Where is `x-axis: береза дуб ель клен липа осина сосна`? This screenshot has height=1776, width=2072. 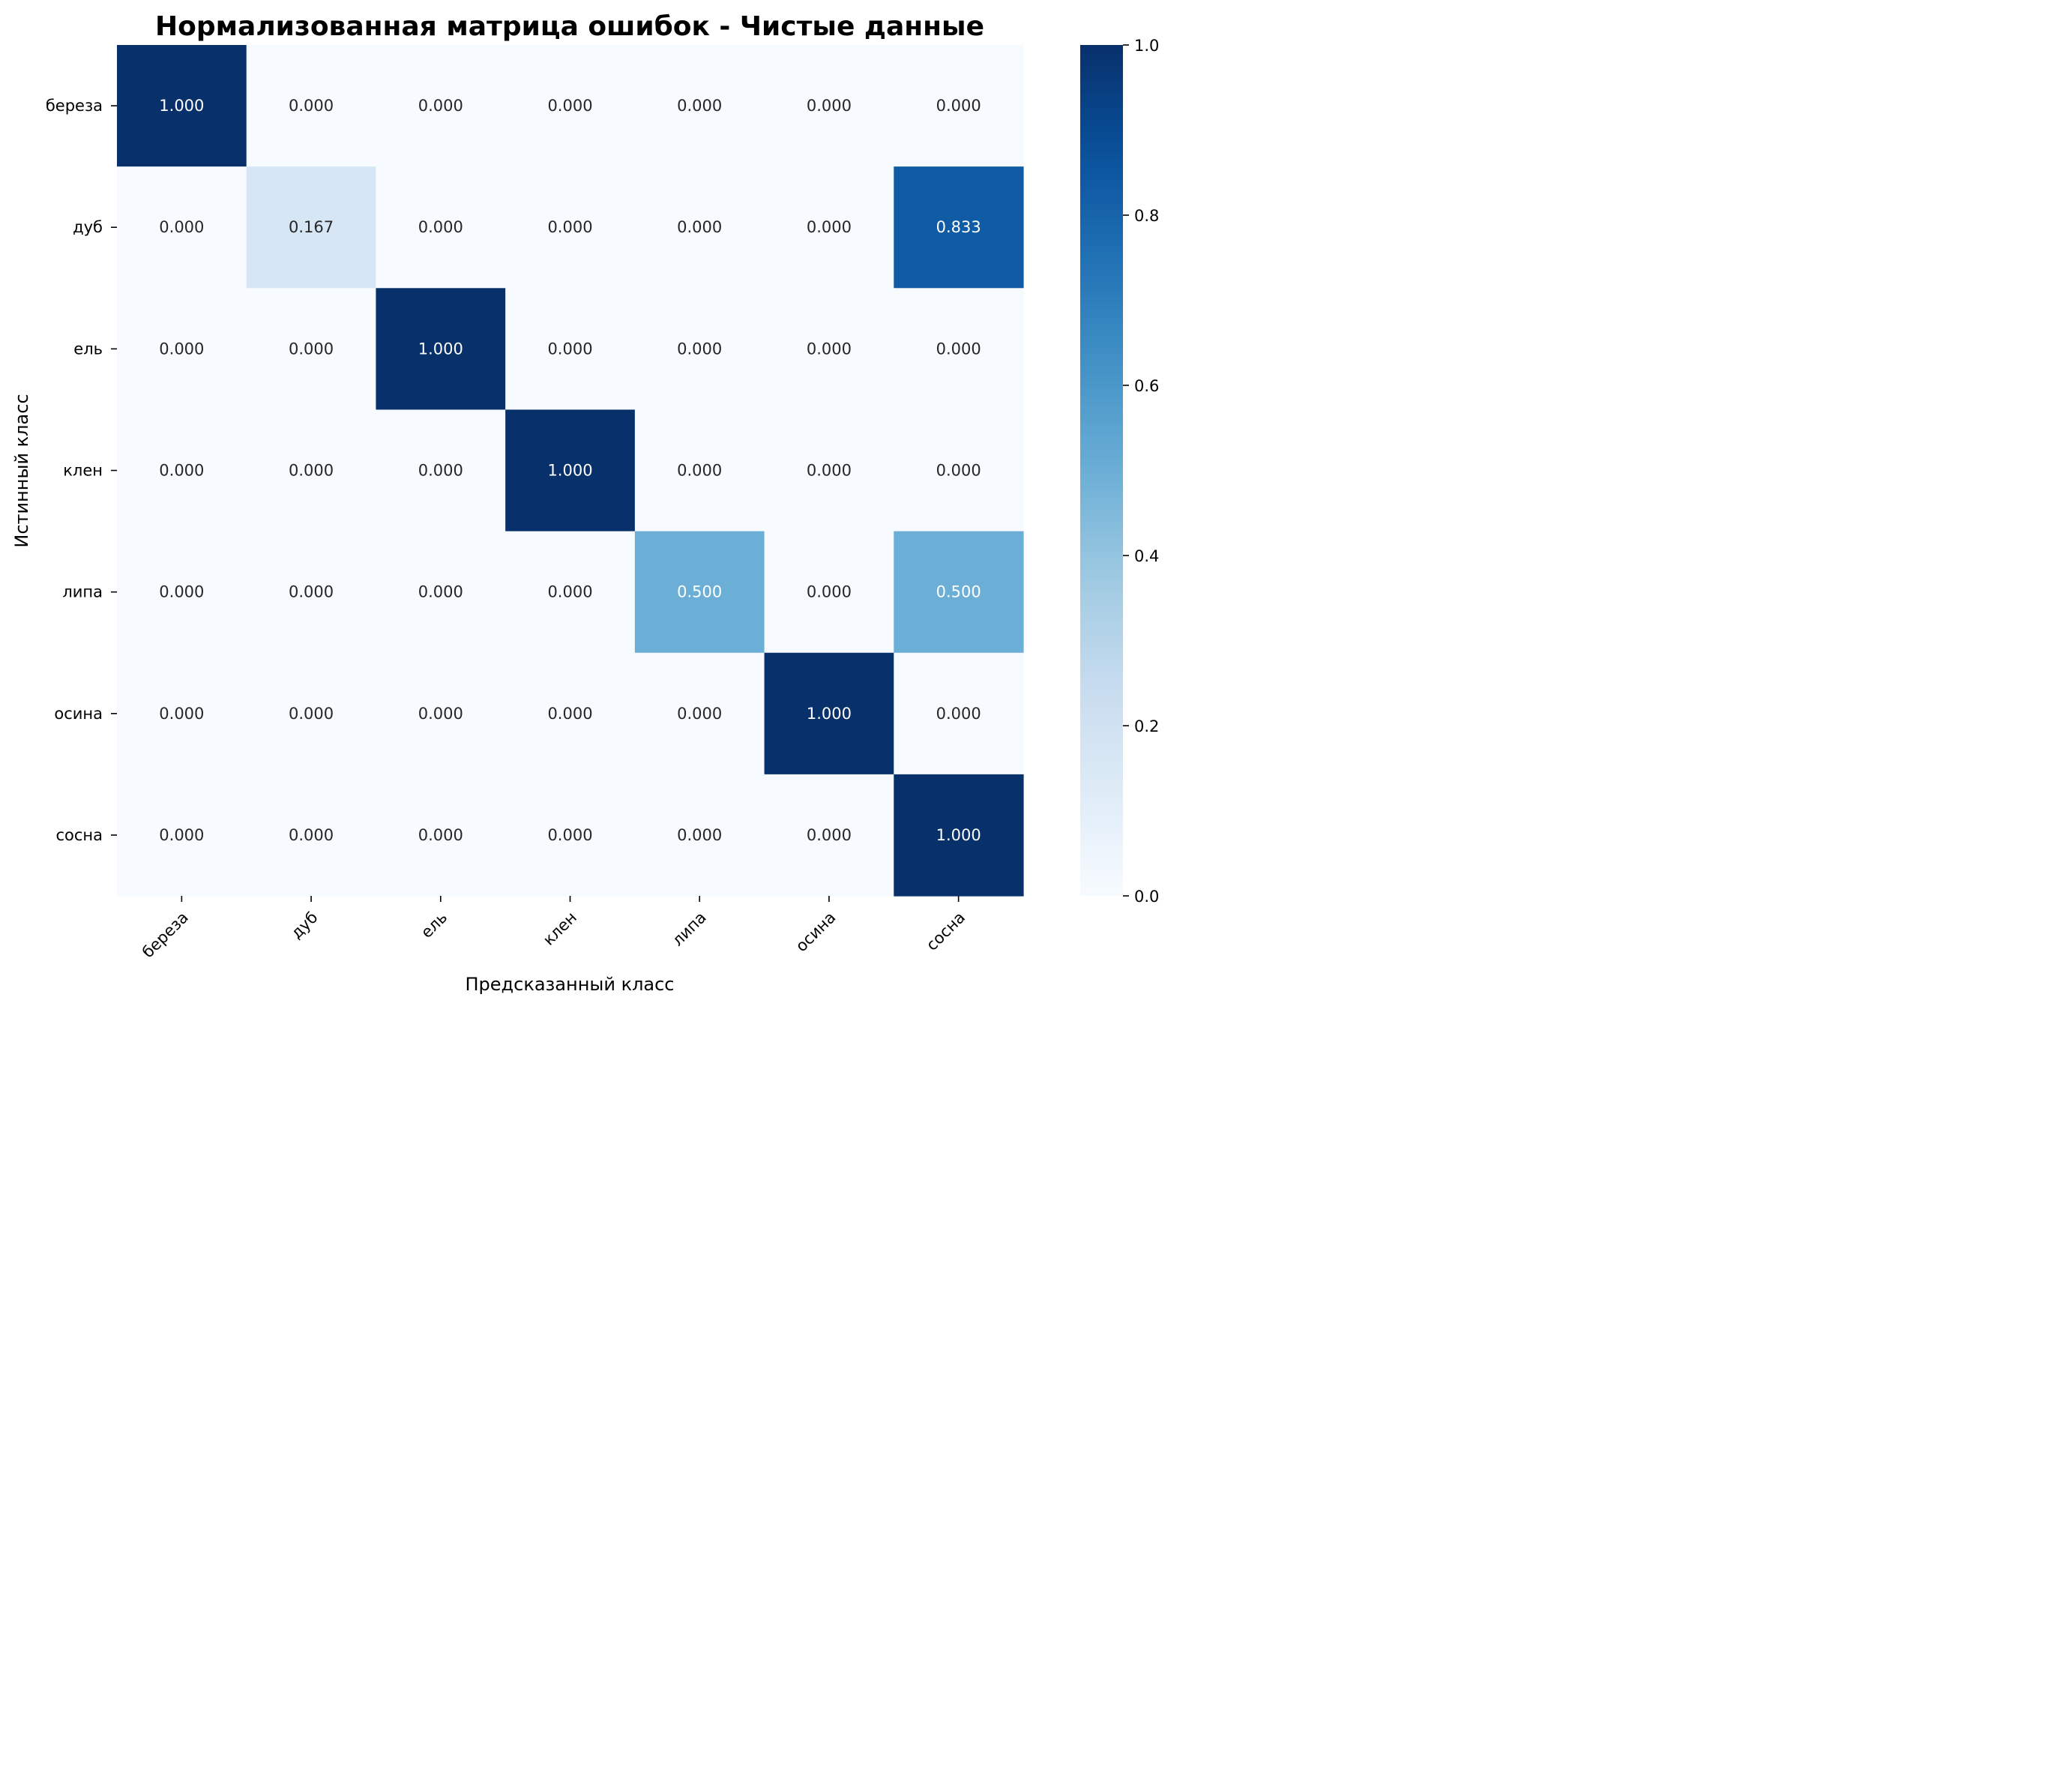 x-axis: береза дуб ель клен липа осина сосна is located at coordinates (554, 928).